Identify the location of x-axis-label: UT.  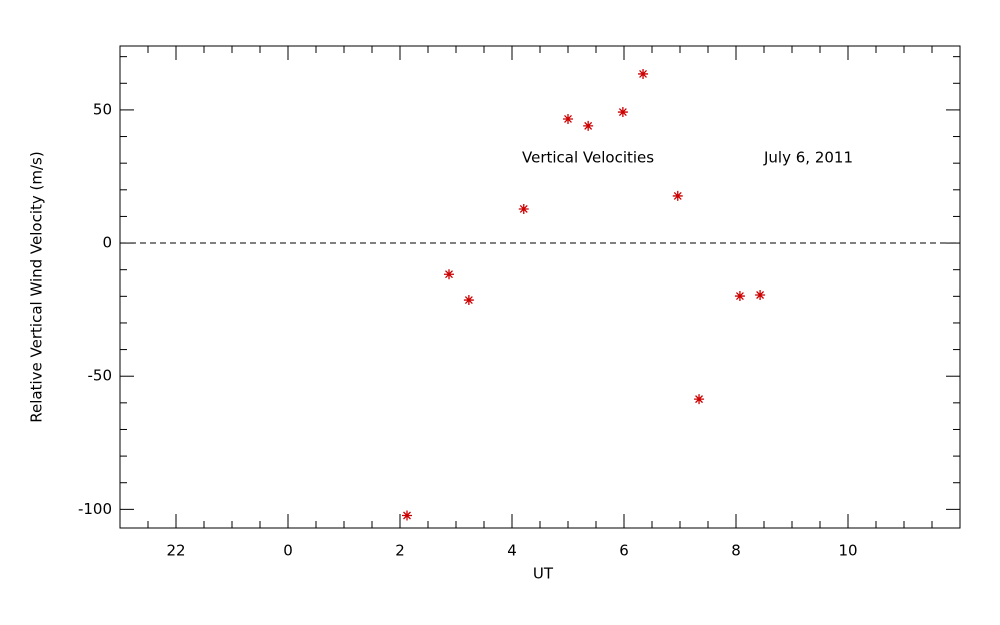
(543, 574).